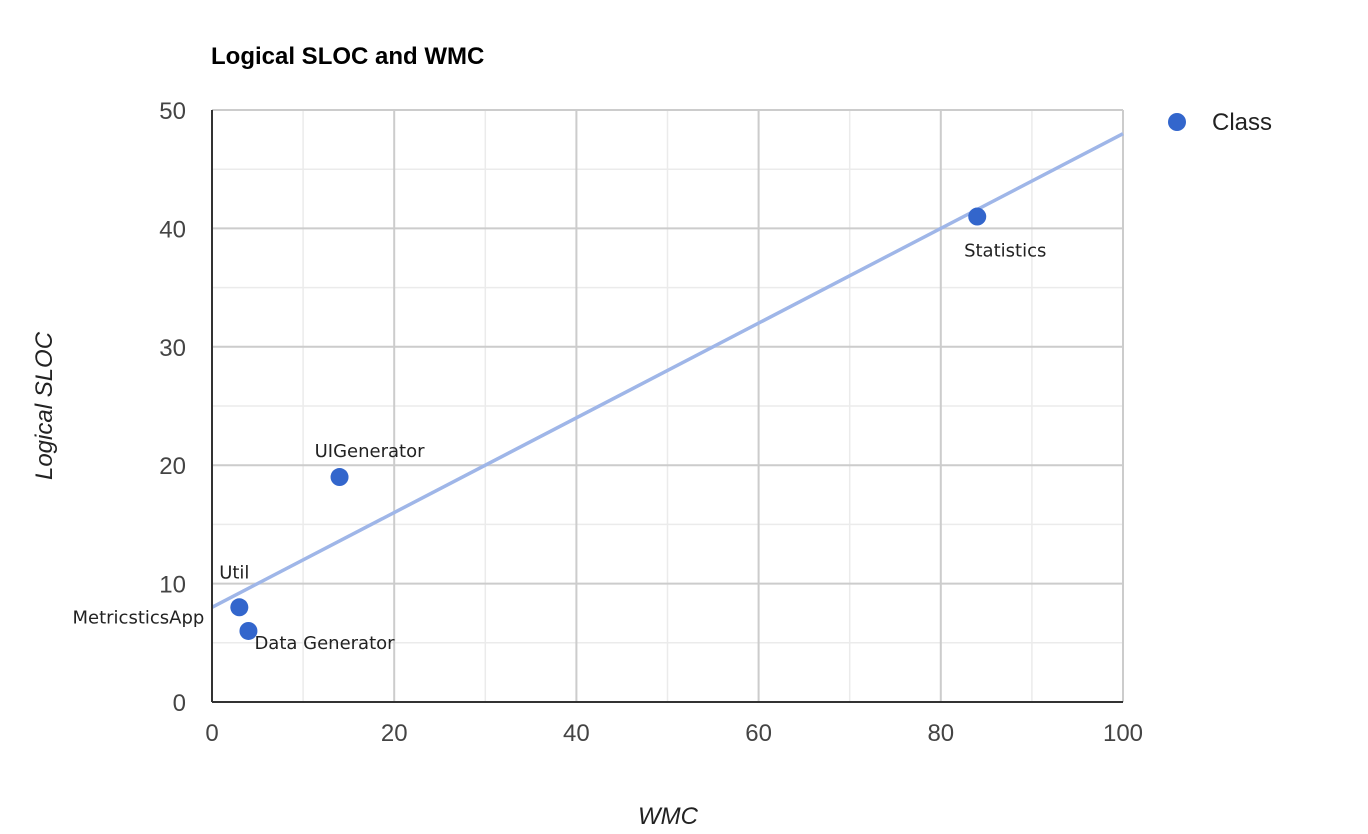 Image resolution: width=1368 pixels, height=834 pixels. I want to click on point-label: MetricsticsApp, so click(138, 617).